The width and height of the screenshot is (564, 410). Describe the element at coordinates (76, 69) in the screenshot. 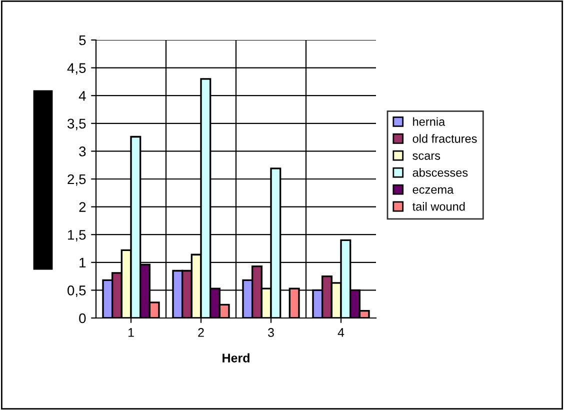

I see `y-tick-label: 4,5` at that location.